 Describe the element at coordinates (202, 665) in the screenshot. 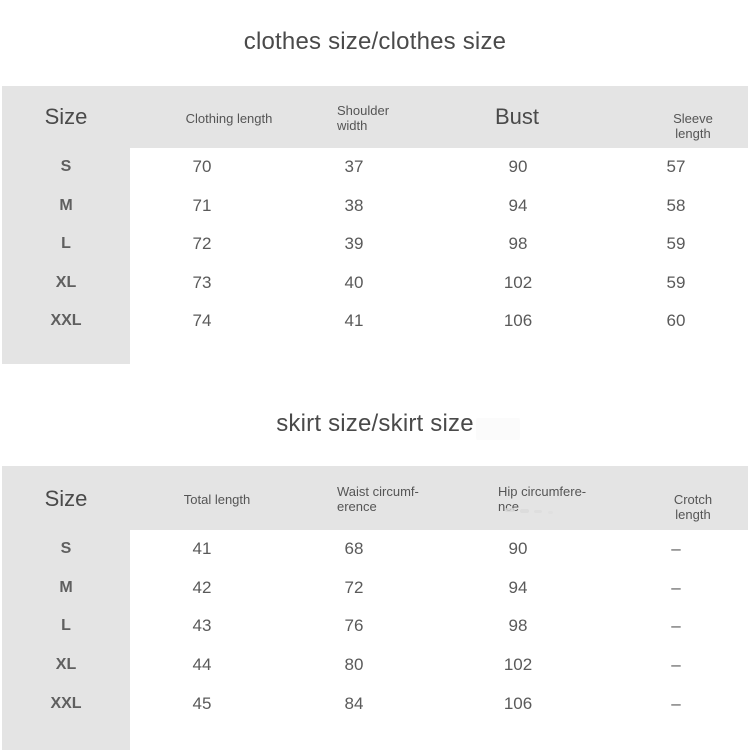

I see `cell-total-length: 44` at that location.